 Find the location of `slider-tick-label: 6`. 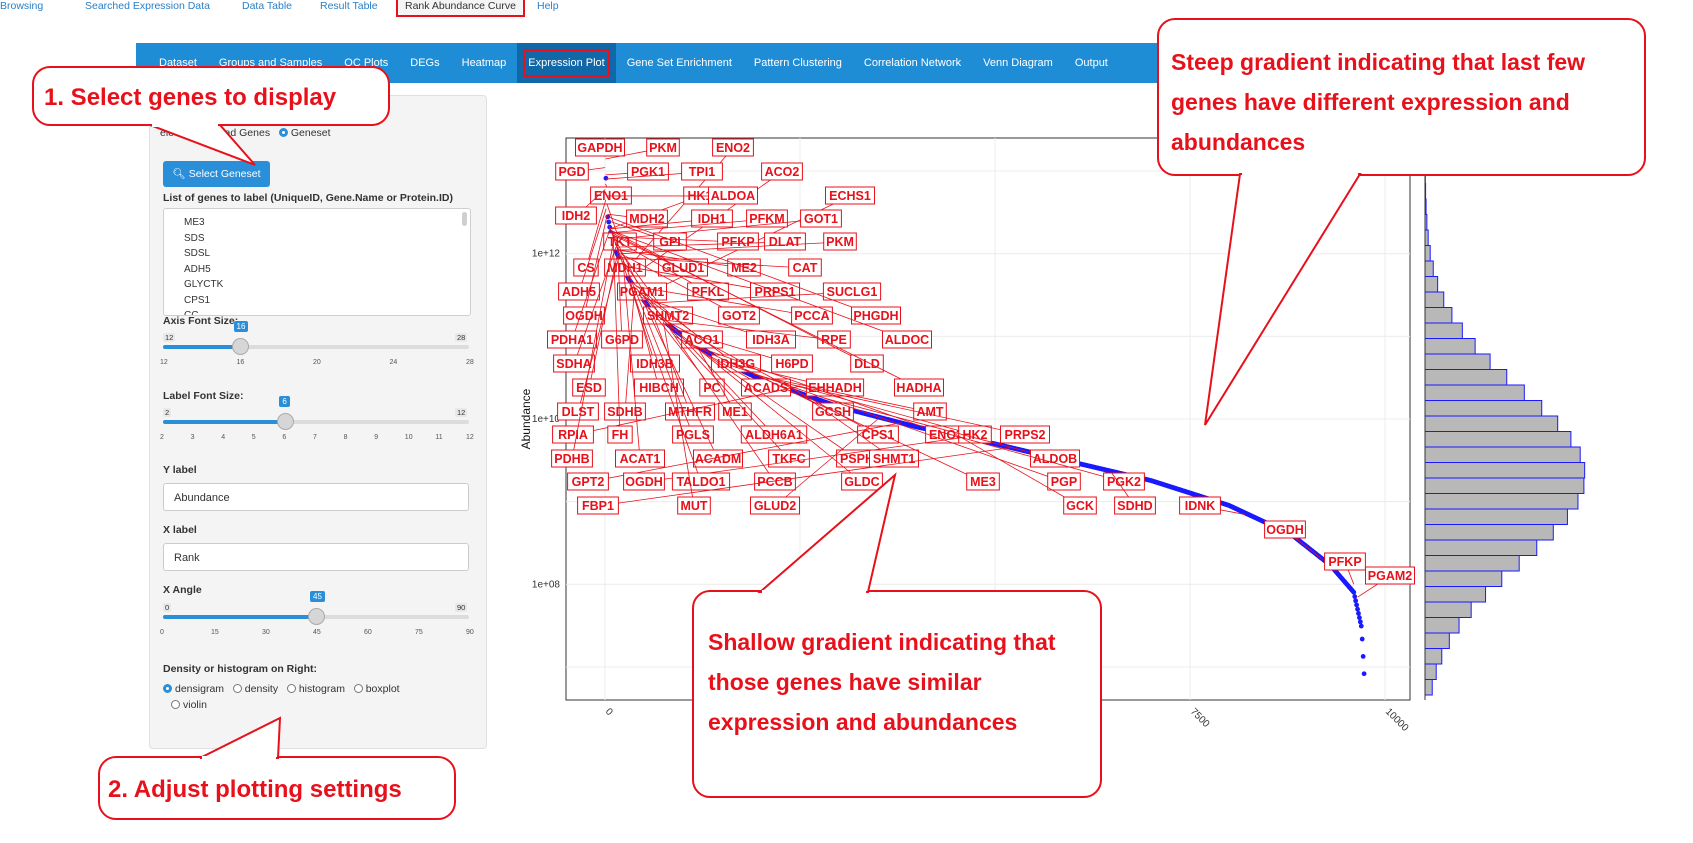

slider-tick-label: 6 is located at coordinates (284, 437).